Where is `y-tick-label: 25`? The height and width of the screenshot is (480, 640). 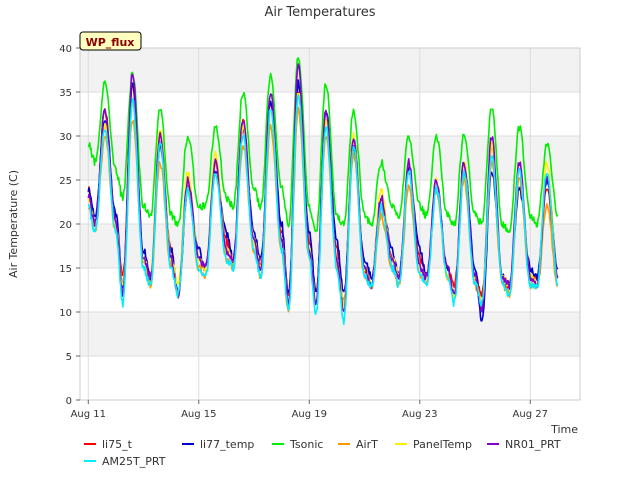 y-tick-label: 25 is located at coordinates (65, 181).